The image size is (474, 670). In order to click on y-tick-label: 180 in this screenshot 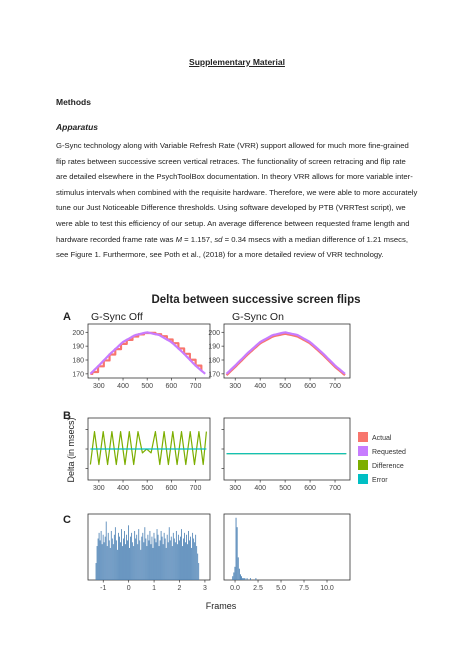, I will do `click(214, 361)`.